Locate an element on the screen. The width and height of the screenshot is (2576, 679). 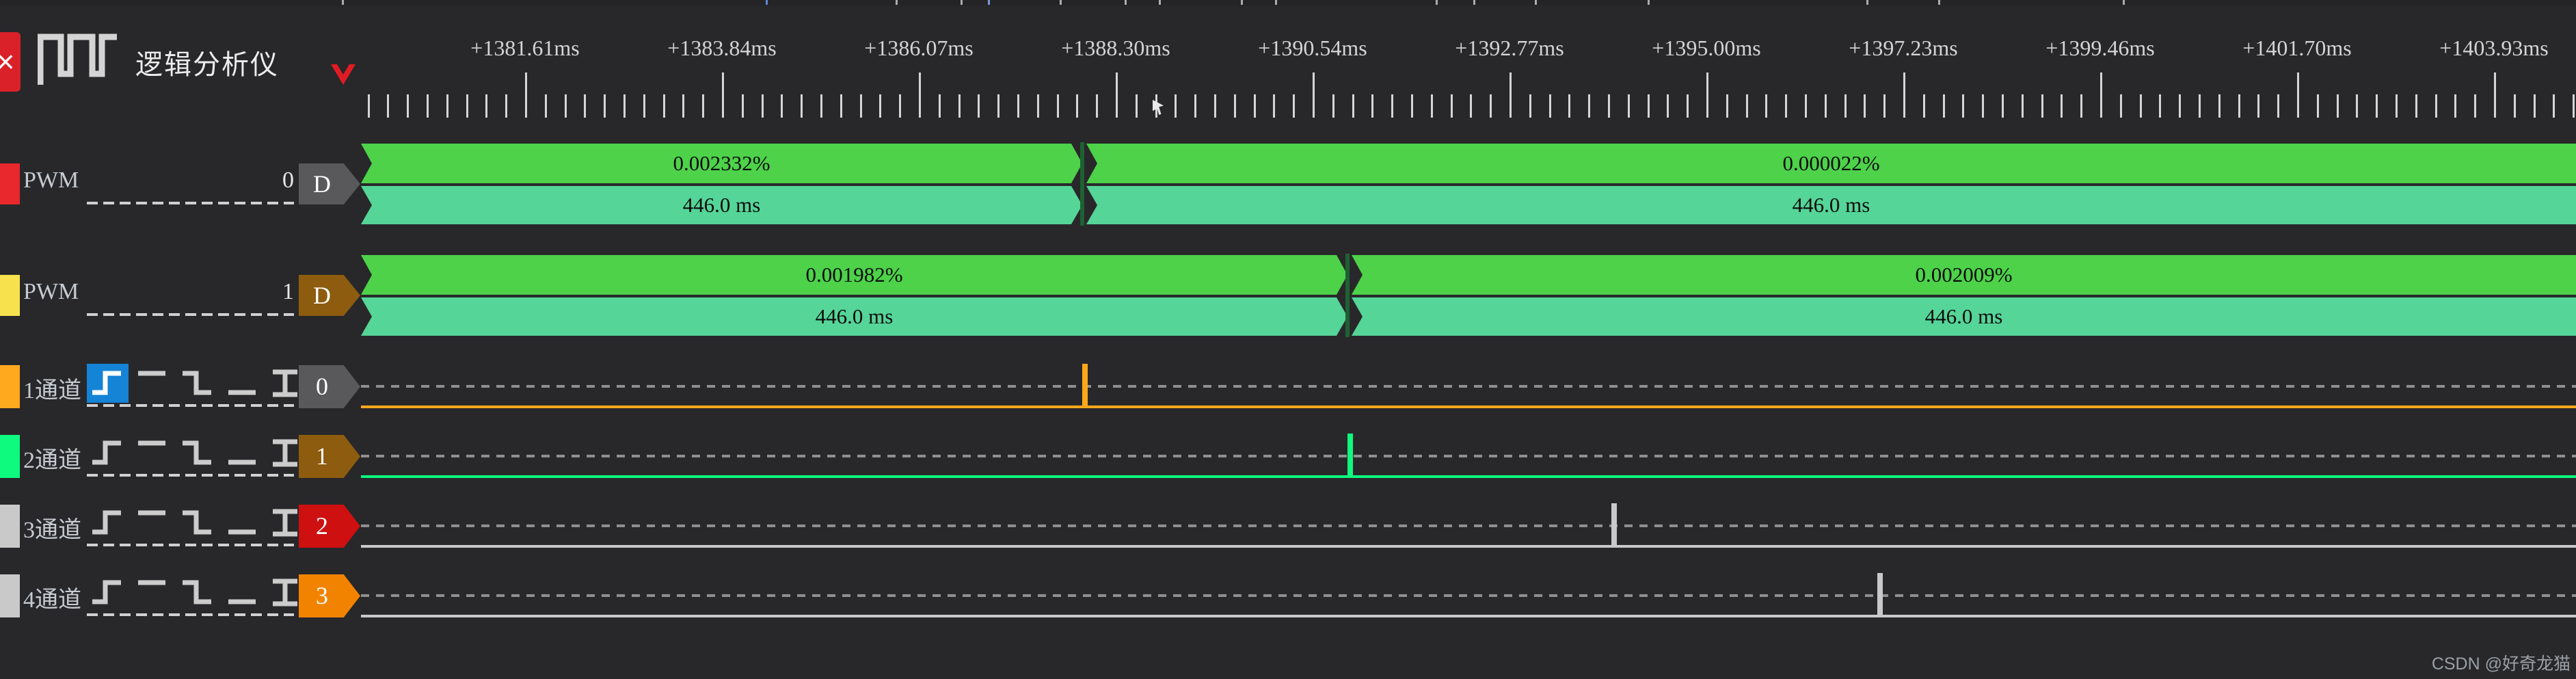
pwm-label-dashed-line is located at coordinates (190, 203).